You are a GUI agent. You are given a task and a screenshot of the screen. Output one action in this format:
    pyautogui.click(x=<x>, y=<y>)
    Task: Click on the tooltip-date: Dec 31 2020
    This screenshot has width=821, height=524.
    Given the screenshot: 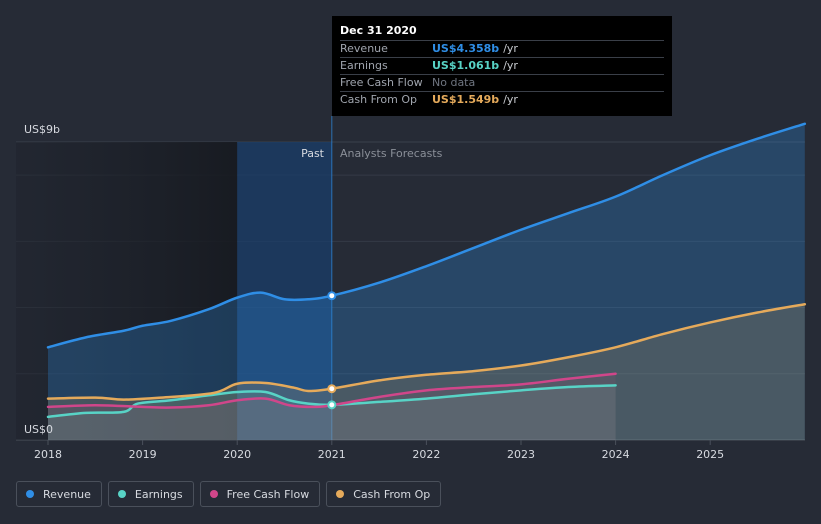 What is the action you would take?
    pyautogui.click(x=378, y=30)
    